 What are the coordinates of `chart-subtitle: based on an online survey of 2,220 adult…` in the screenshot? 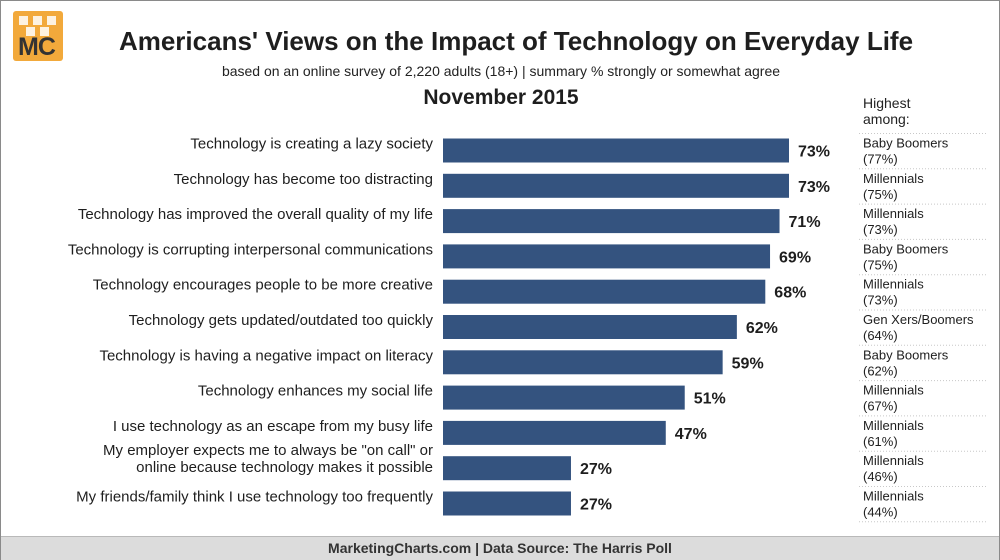 It's located at (501, 71).